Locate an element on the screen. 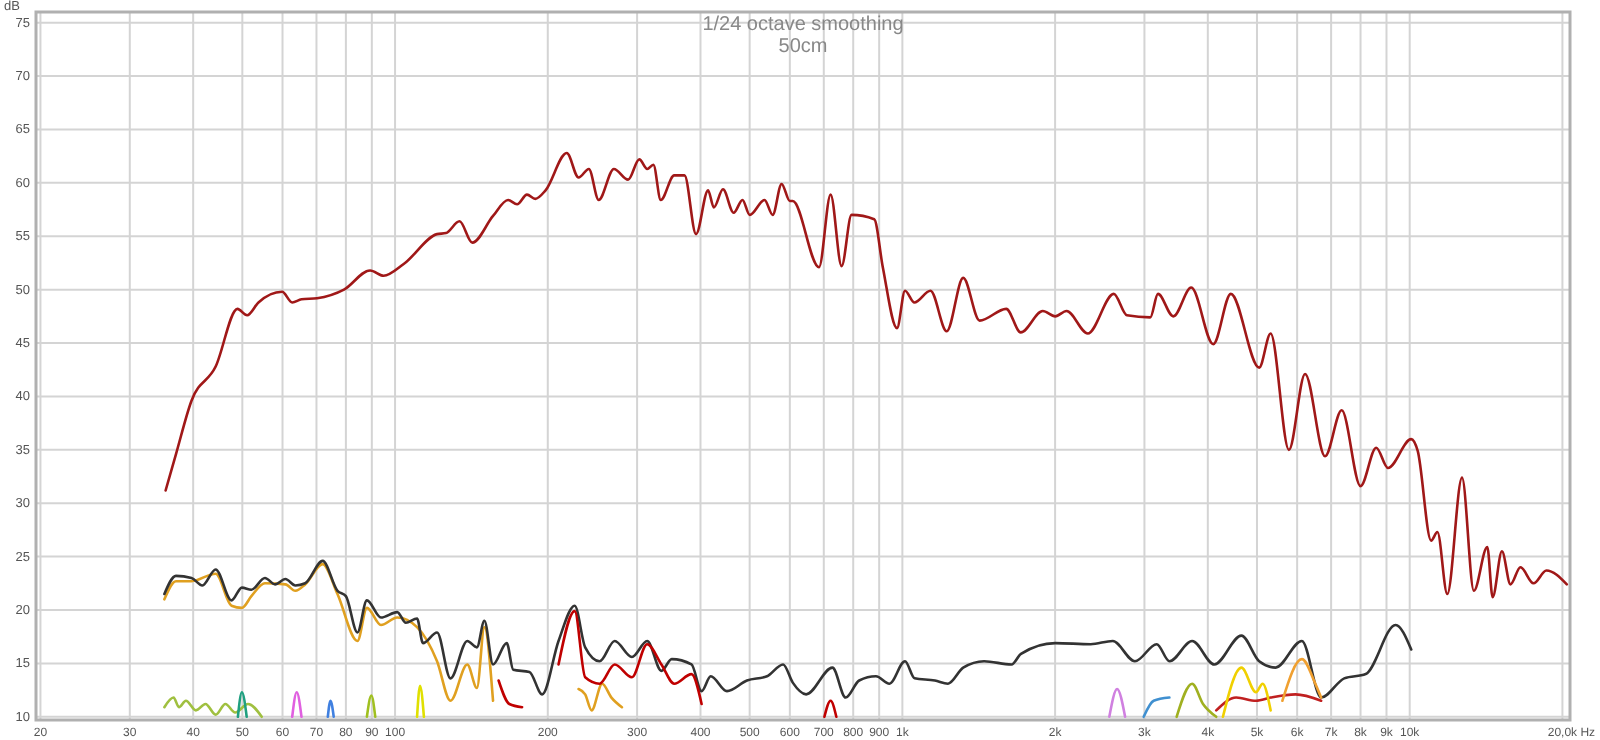 This screenshot has height=740, width=1600. text: 50cm is located at coordinates (803, 47).